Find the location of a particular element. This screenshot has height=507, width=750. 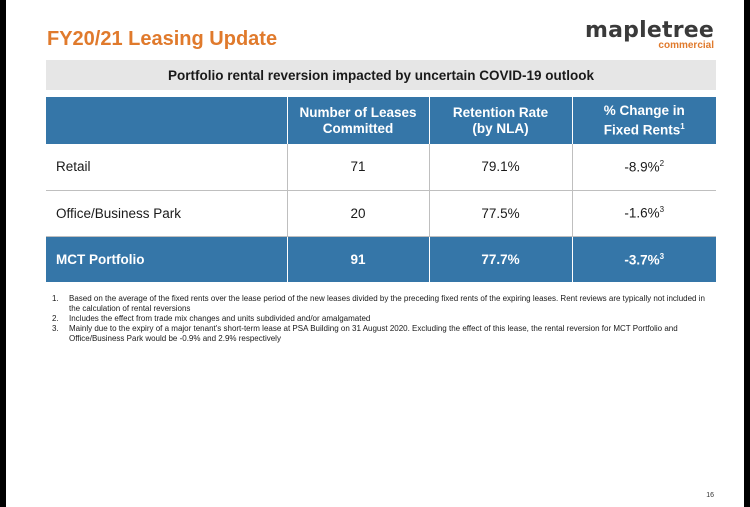

change-value: -1.6% is located at coordinates (642, 213).